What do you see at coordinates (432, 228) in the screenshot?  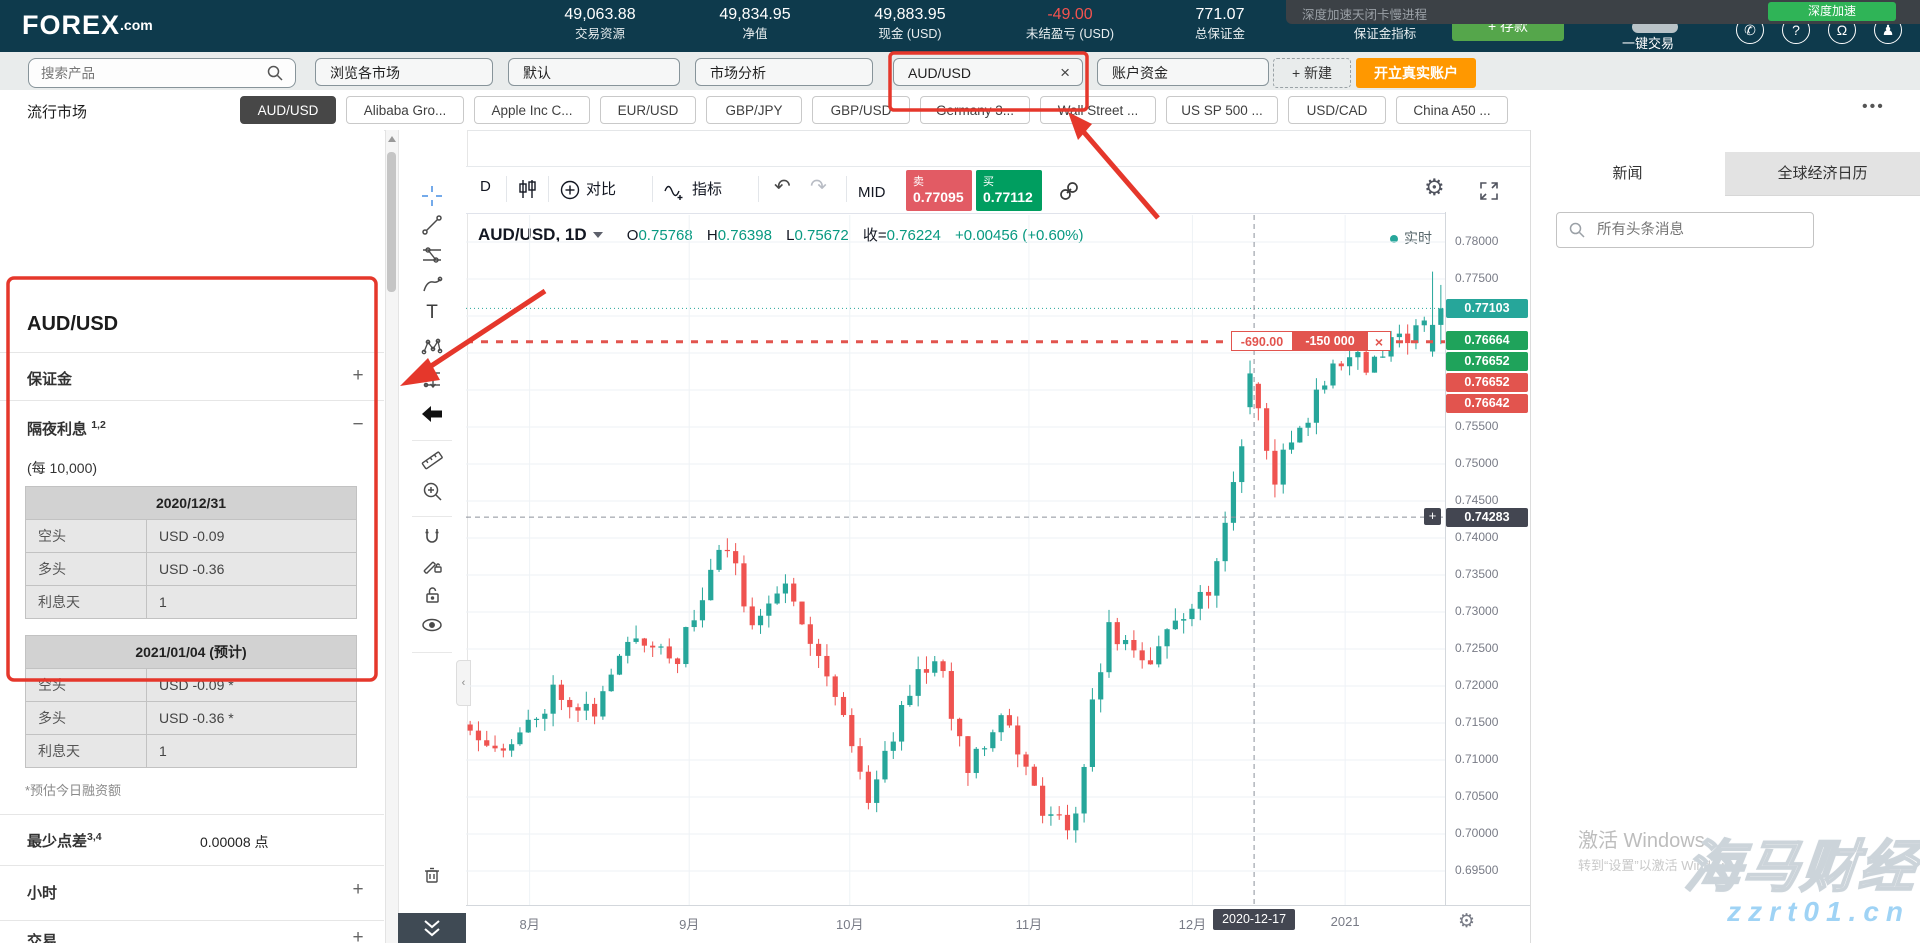 I see `trendline-tool-icon` at bounding box center [432, 228].